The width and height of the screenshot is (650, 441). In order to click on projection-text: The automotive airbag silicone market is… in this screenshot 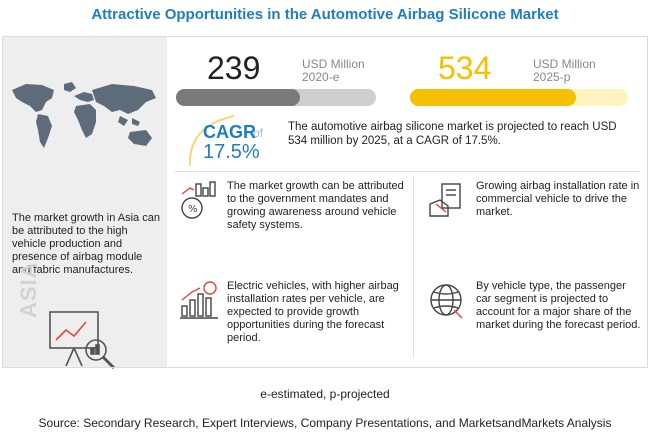, I will do `click(452, 134)`.